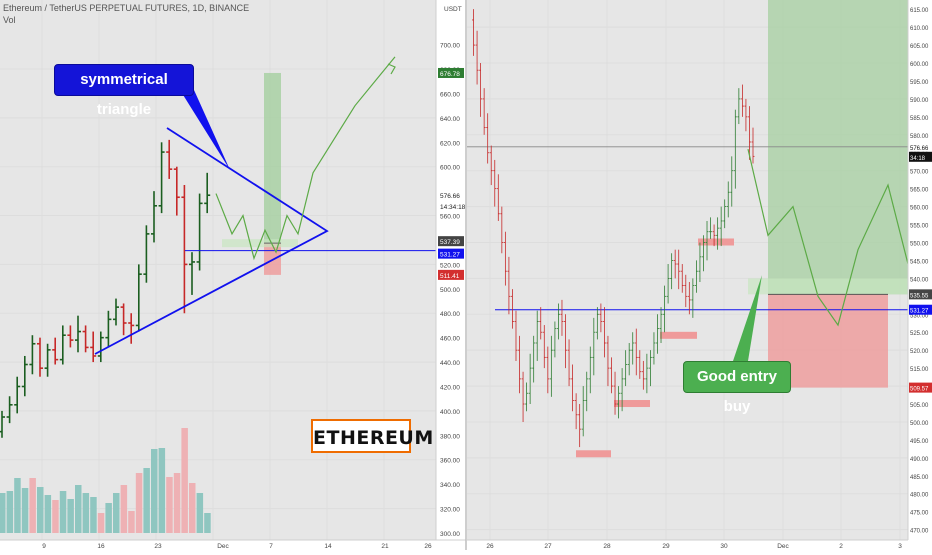 Image resolution: width=932 pixels, height=555 pixels. What do you see at coordinates (450, 217) in the screenshot?
I see `left-axis-tick: 560.00` at bounding box center [450, 217].